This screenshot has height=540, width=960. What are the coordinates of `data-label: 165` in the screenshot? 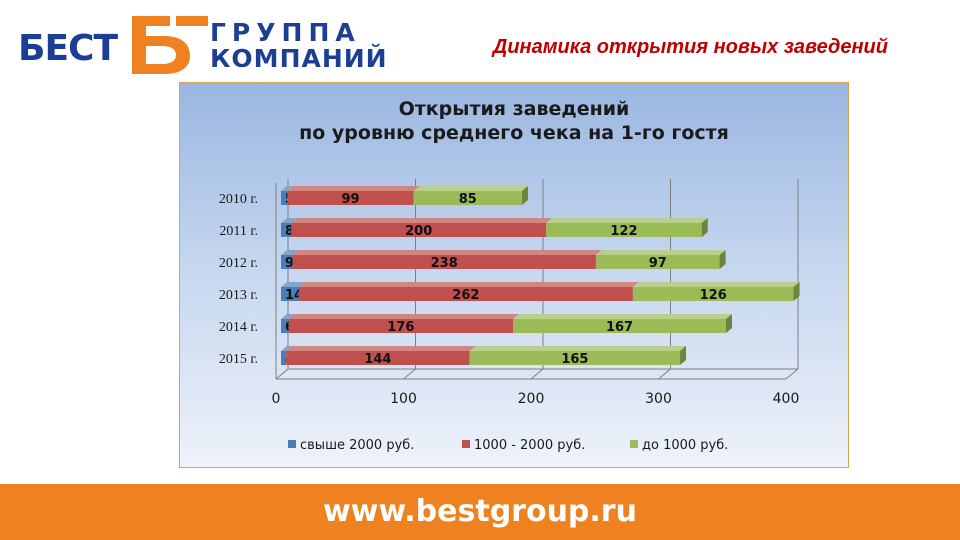 It's located at (574, 359).